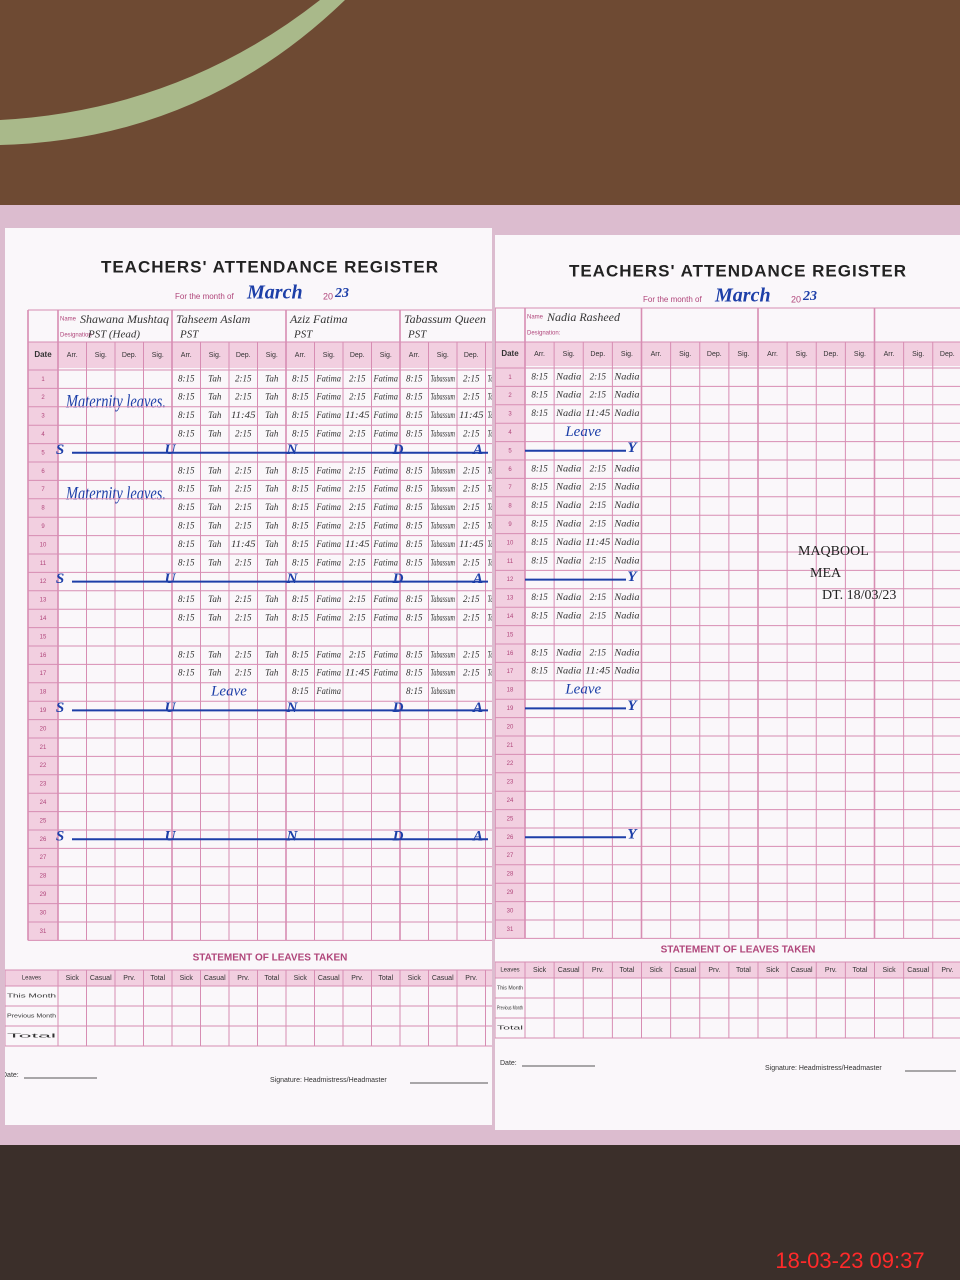  What do you see at coordinates (510, 396) in the screenshot?
I see `date-number: 2` at bounding box center [510, 396].